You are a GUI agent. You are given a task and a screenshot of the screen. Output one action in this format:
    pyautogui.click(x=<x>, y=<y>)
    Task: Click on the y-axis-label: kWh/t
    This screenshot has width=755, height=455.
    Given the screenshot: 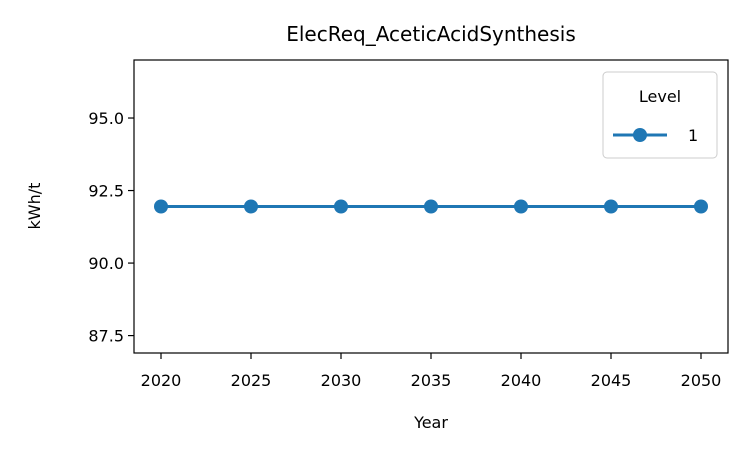 What is the action you would take?
    pyautogui.click(x=34, y=206)
    